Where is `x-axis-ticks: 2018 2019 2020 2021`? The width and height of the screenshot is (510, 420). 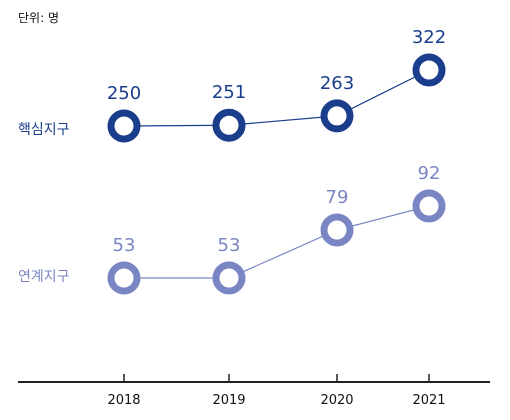 x-axis-ticks: 2018 2019 2020 2021 is located at coordinates (276, 391).